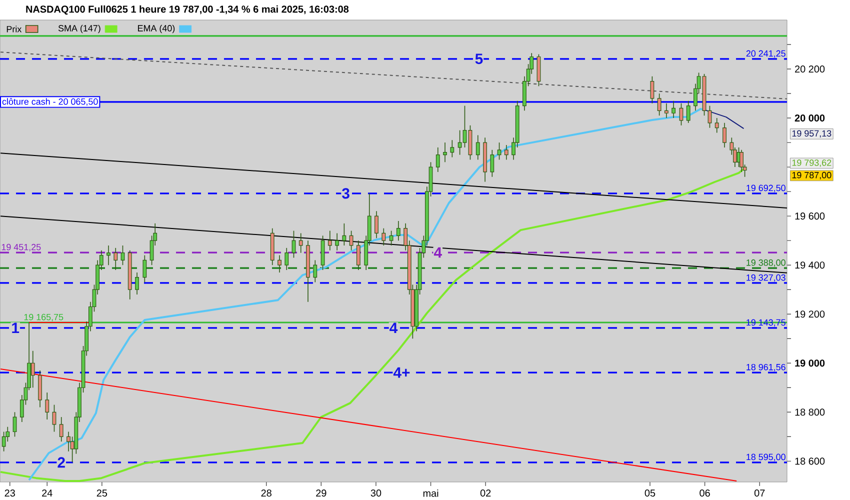  Describe the element at coordinates (47, 493) in the screenshot. I see `x-tick-label: 24` at that location.